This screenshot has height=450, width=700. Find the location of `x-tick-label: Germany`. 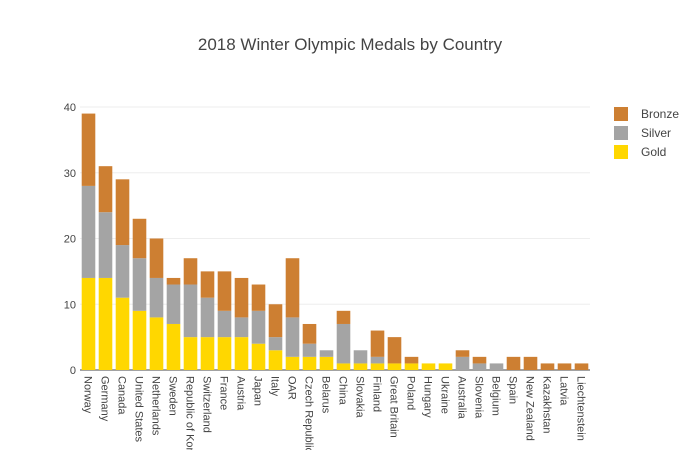

x-tick-label: Germany is located at coordinates (105, 399).